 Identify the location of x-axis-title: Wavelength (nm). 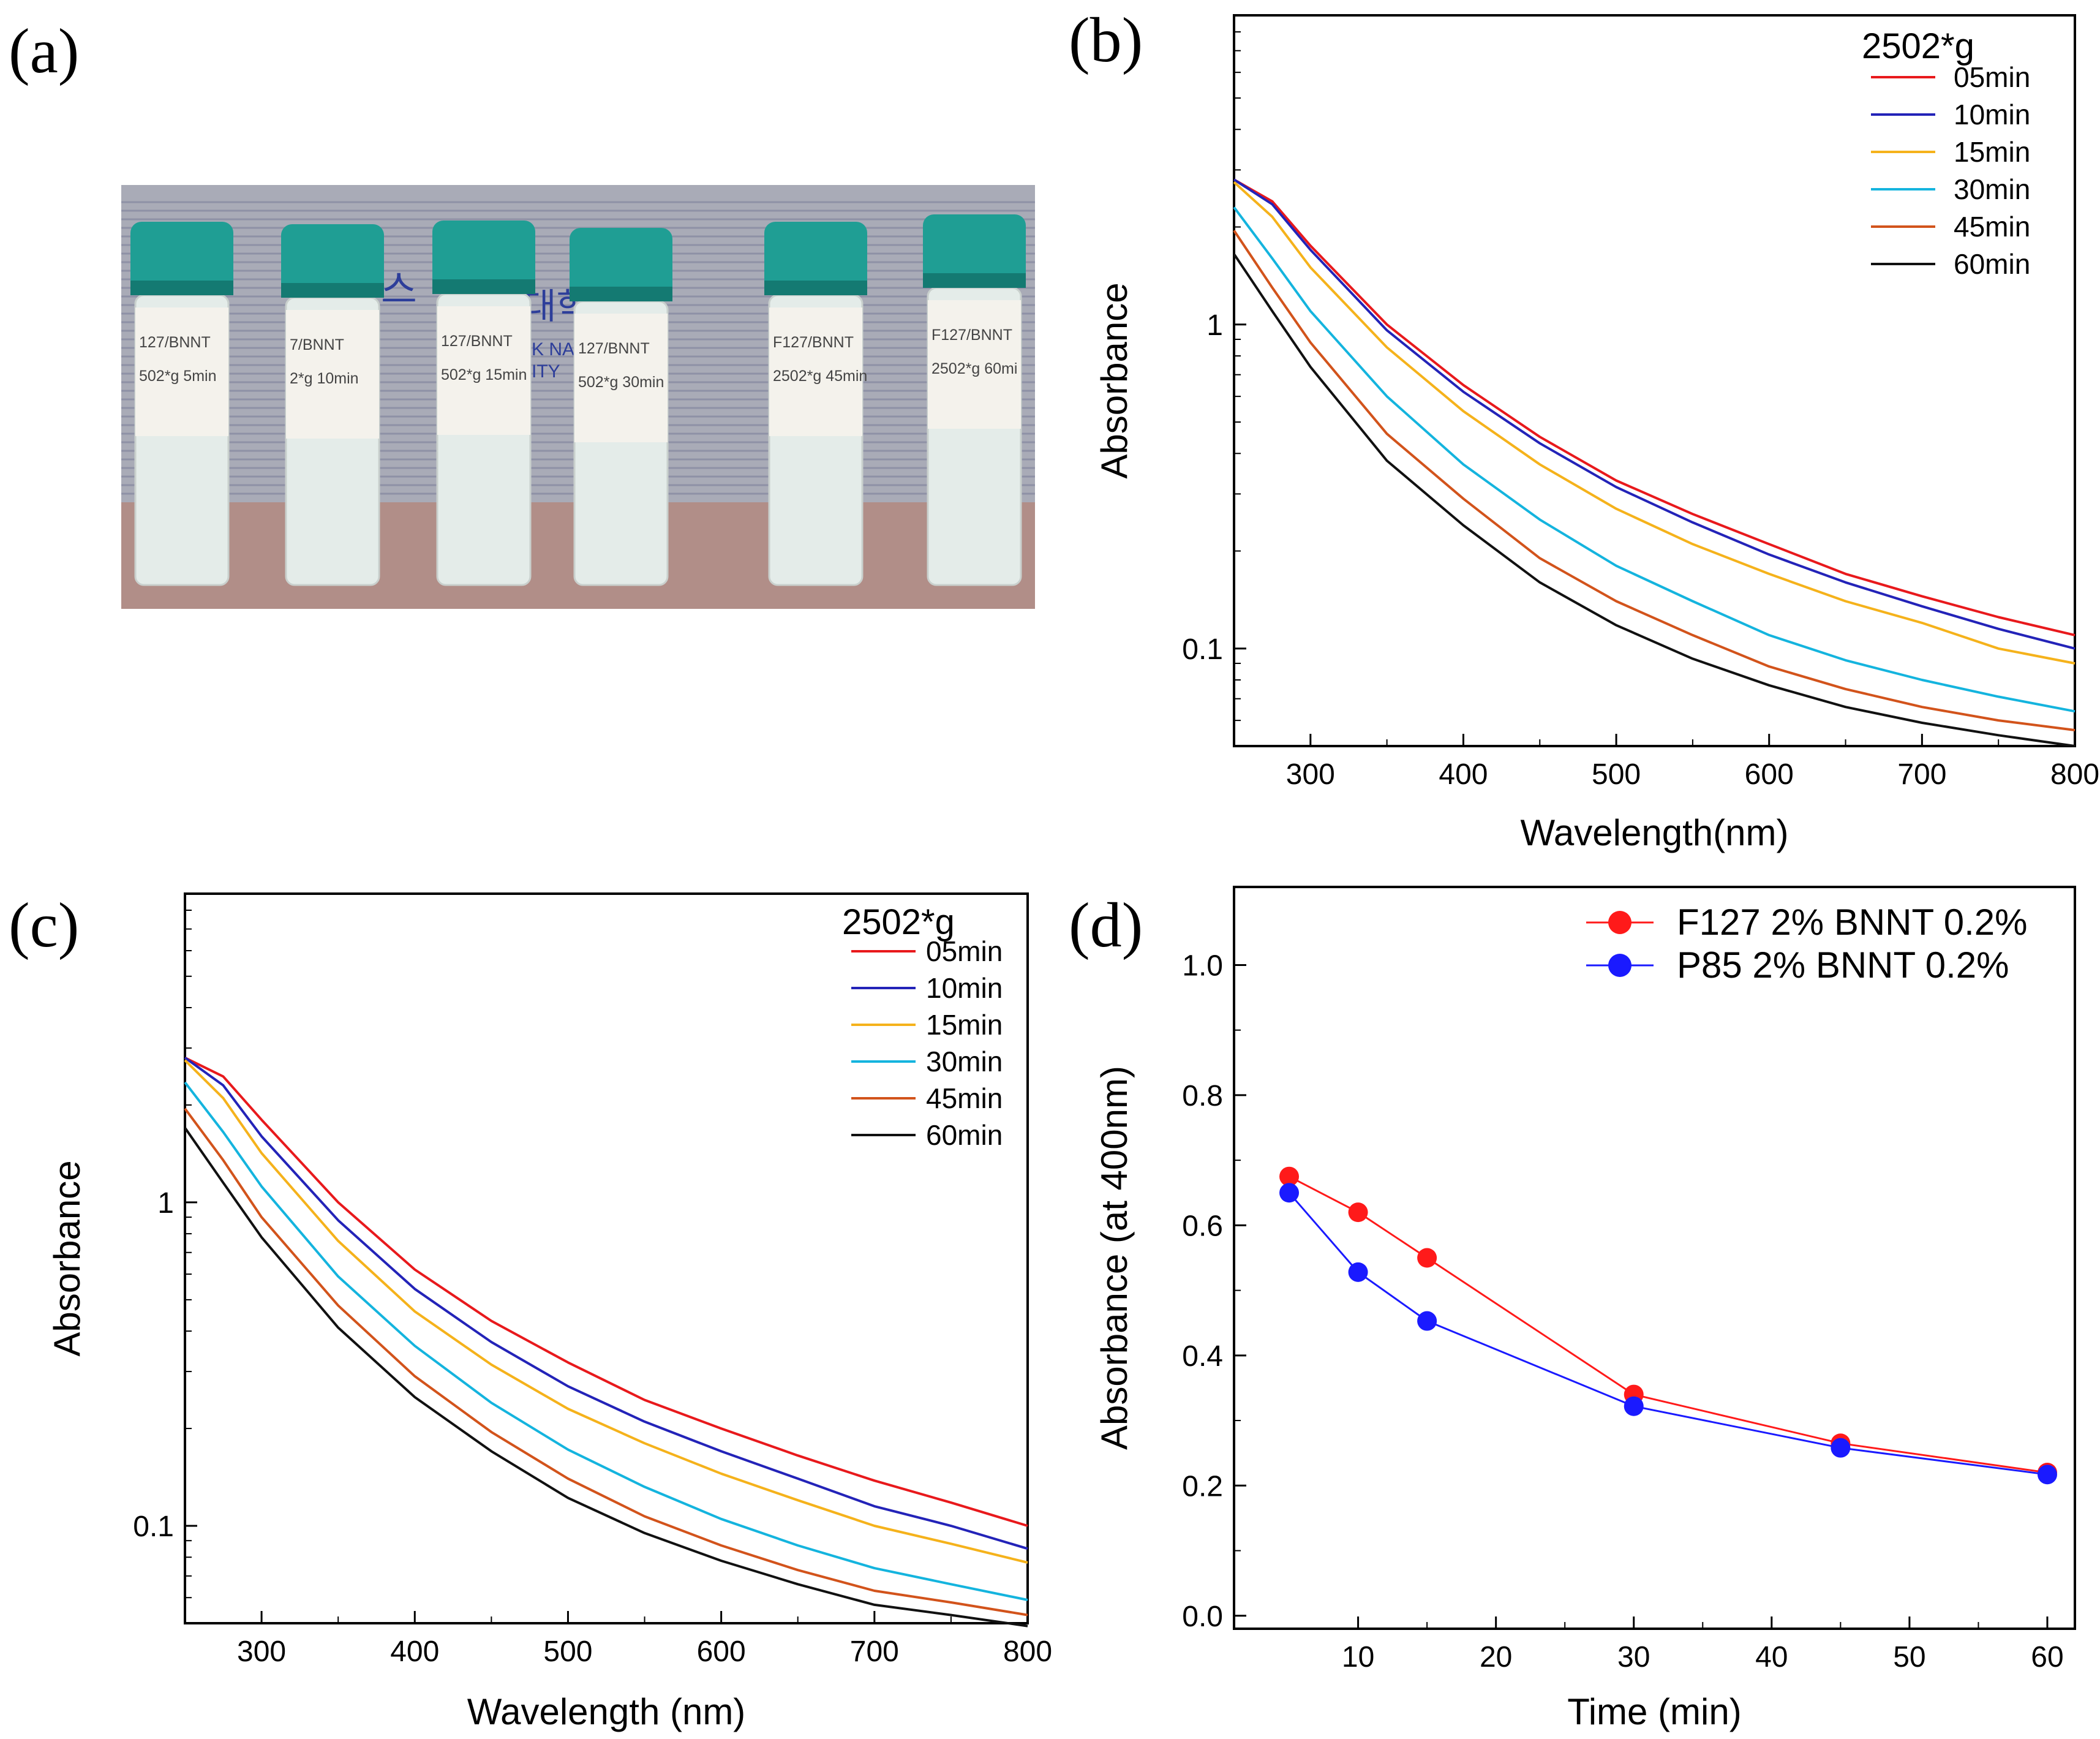
(606, 1712).